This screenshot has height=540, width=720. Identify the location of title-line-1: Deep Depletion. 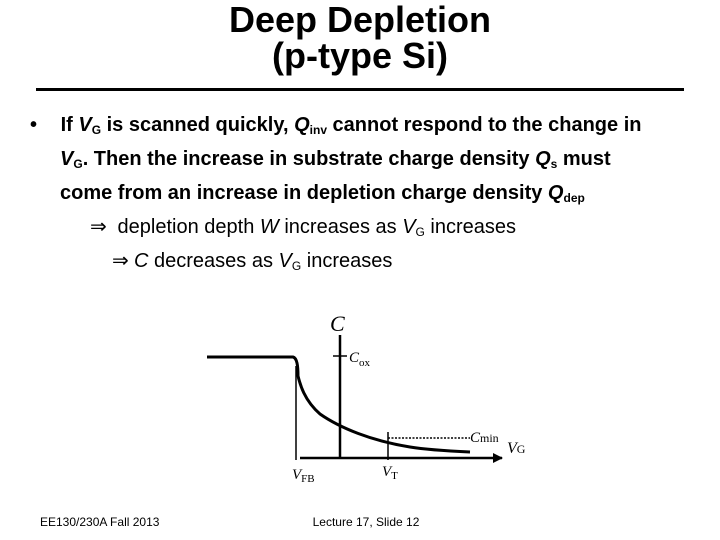
(360, 20).